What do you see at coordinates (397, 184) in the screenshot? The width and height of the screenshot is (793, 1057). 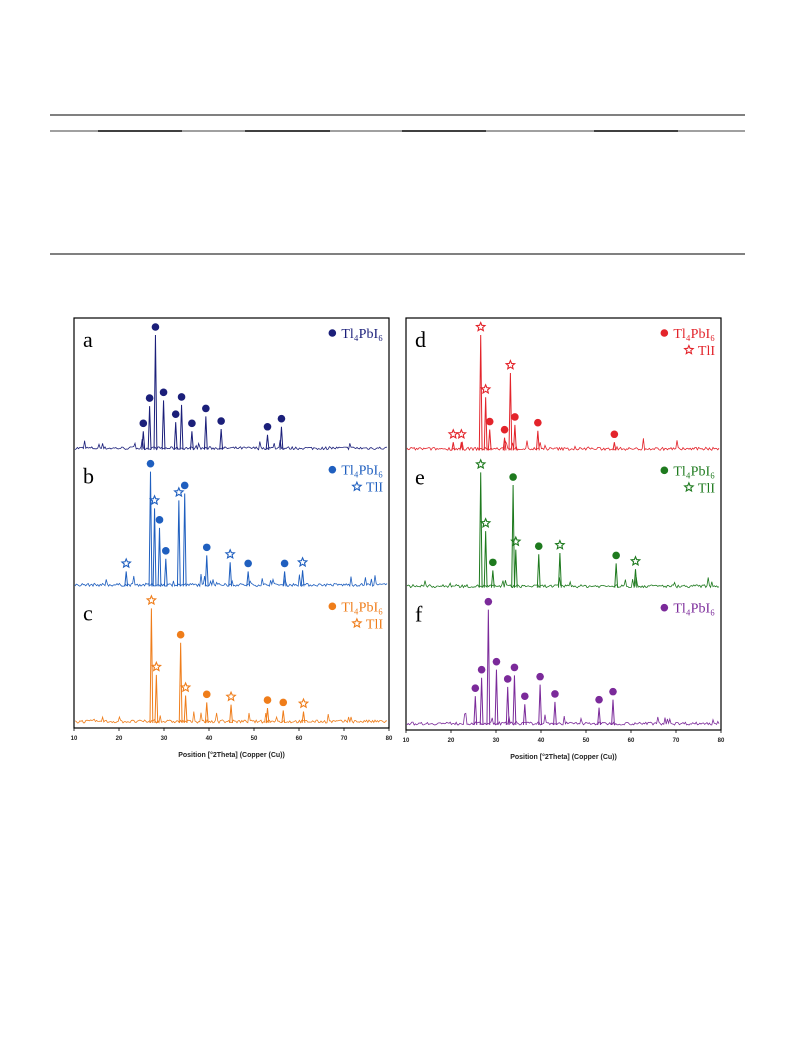 I see `table-rules` at bounding box center [397, 184].